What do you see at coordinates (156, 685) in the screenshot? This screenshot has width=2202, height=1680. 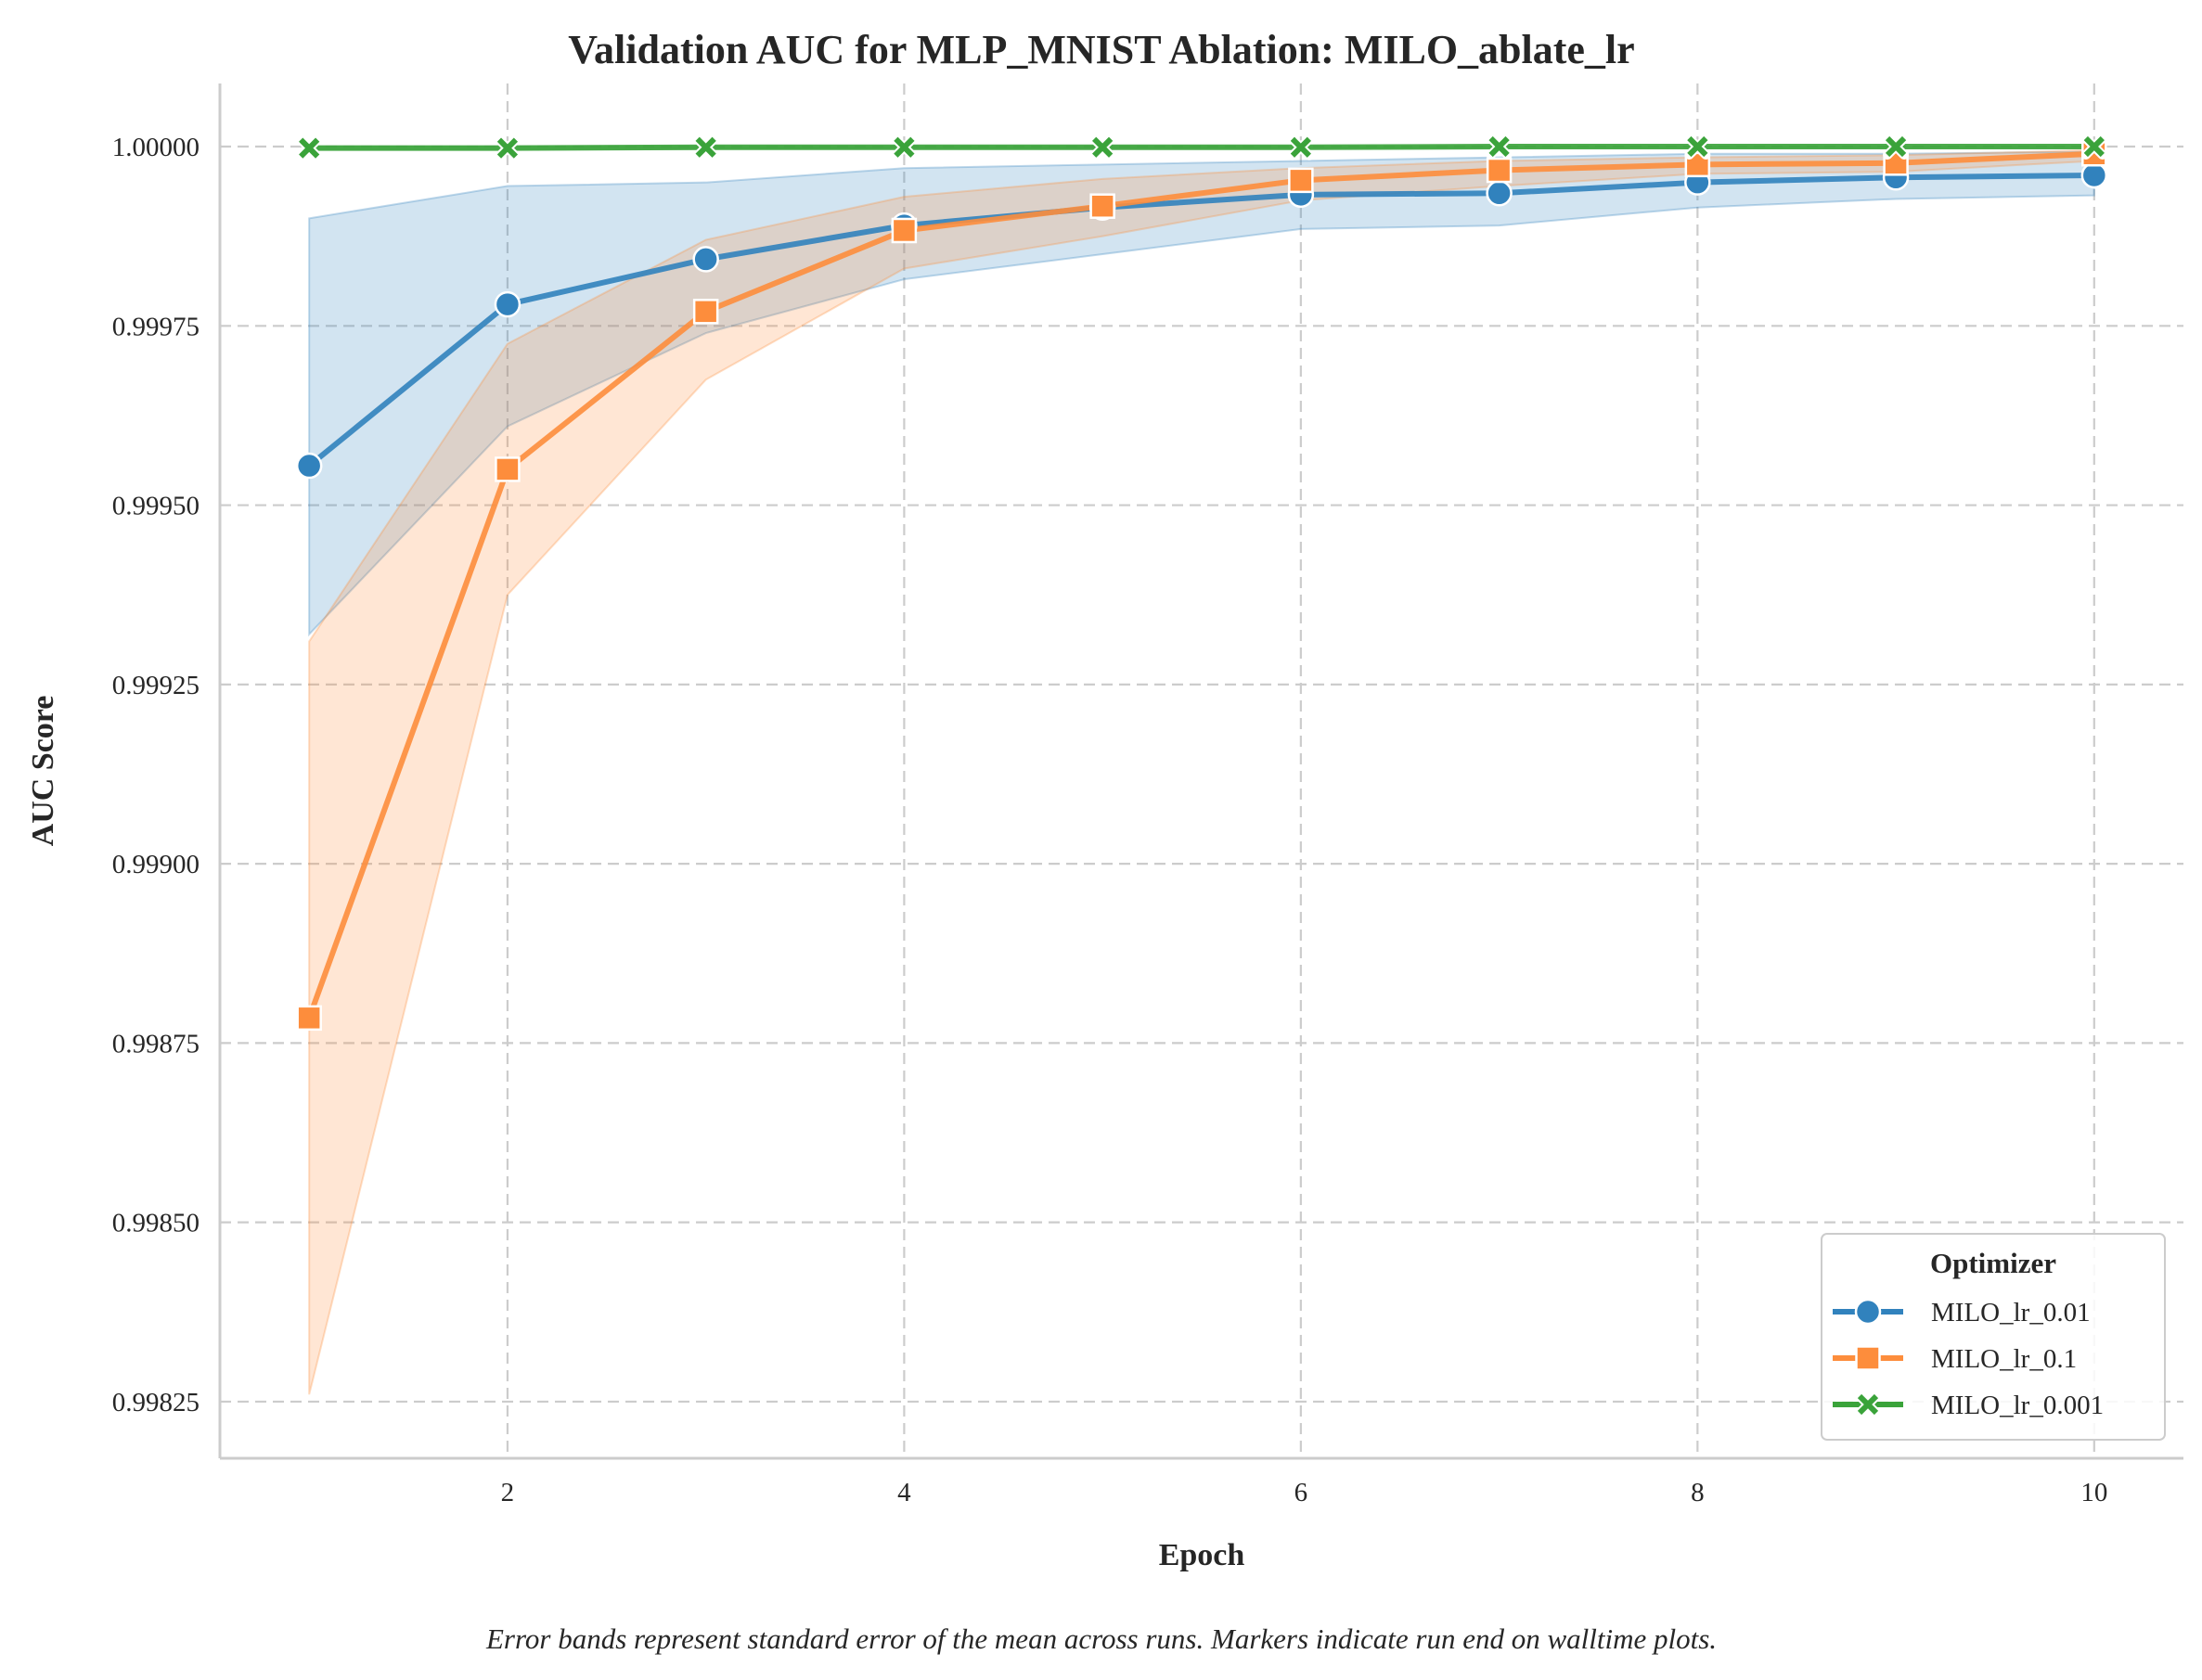 I see `y-tick-label: 0.99925` at bounding box center [156, 685].